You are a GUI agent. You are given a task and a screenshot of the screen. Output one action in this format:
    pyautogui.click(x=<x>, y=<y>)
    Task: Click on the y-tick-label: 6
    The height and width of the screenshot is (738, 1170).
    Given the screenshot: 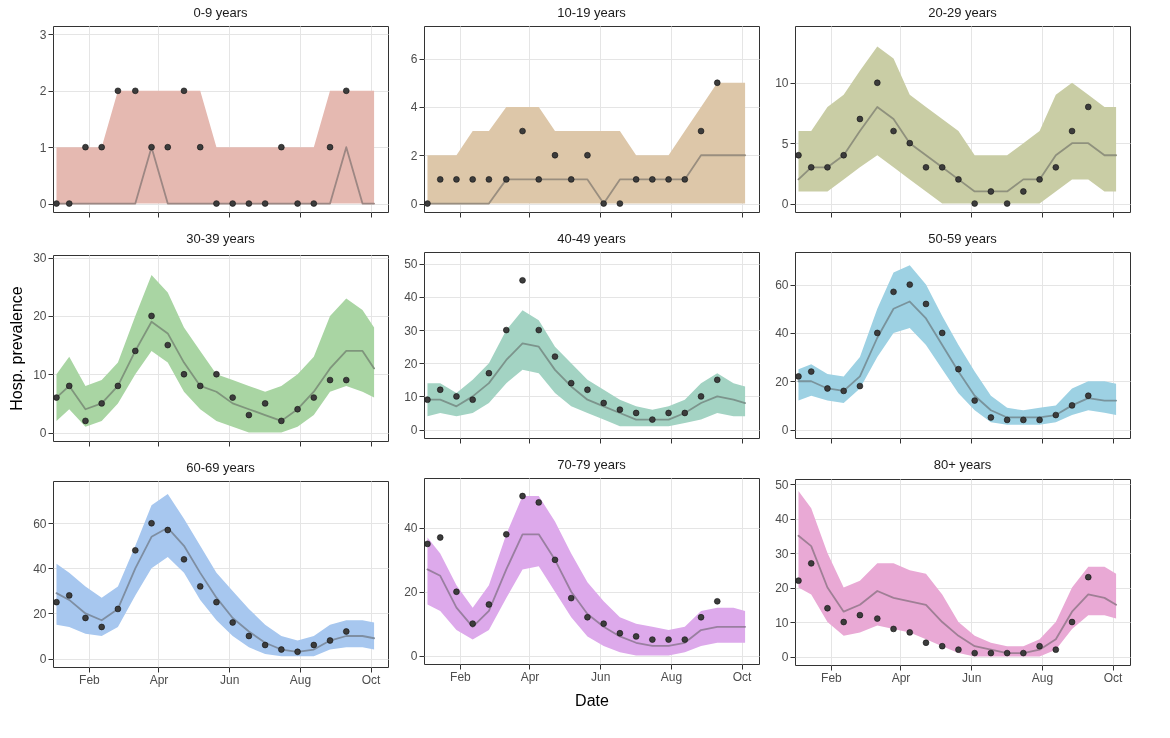 What is the action you would take?
    pyautogui.click(x=414, y=59)
    